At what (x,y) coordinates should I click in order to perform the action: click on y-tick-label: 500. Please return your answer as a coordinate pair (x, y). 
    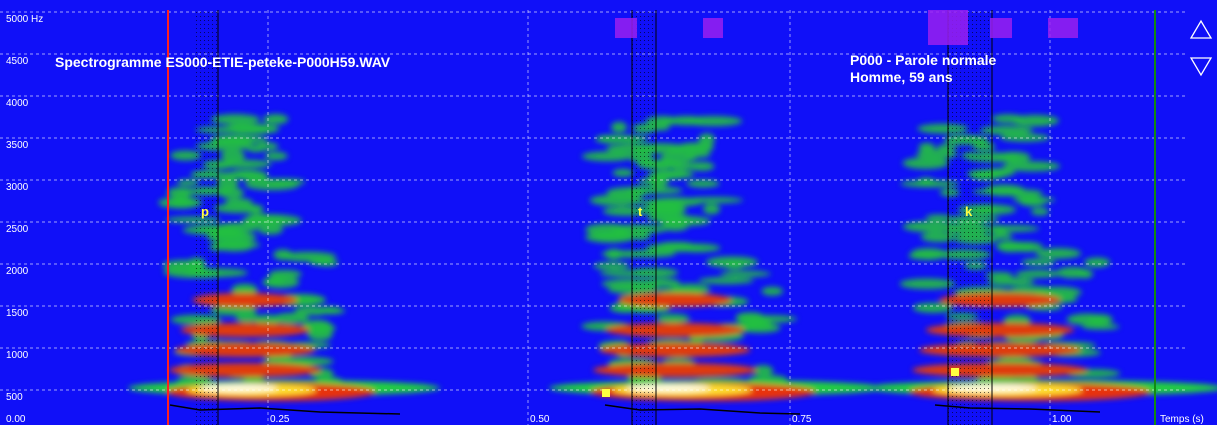
    Looking at the image, I should click on (14, 397).